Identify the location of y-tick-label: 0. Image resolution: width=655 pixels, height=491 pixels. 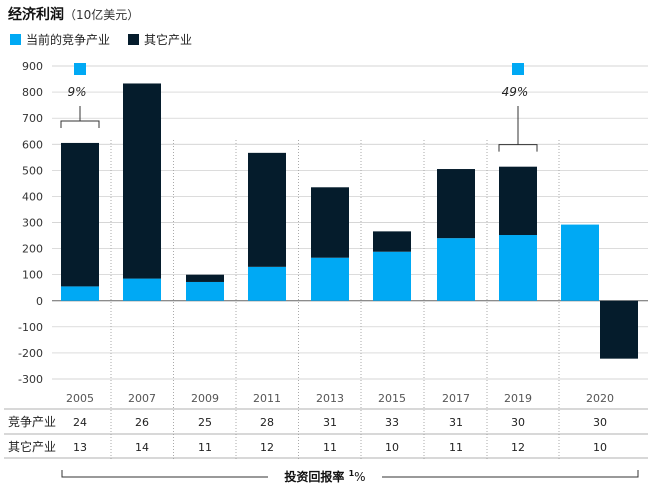
(39, 301).